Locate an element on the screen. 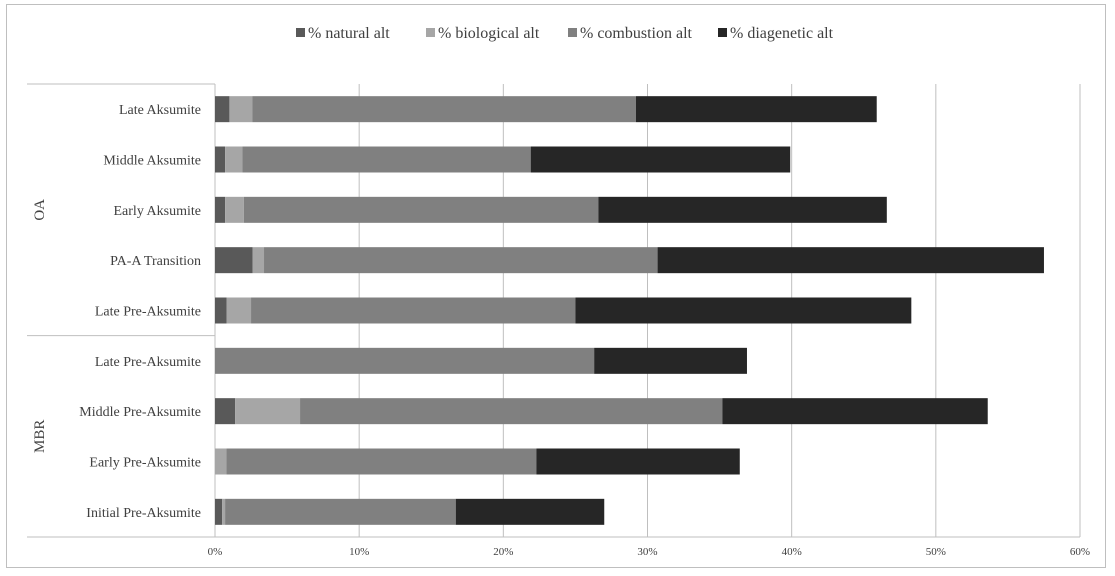 The image size is (1115, 576). x-tick-label: 10% is located at coordinates (359, 552).